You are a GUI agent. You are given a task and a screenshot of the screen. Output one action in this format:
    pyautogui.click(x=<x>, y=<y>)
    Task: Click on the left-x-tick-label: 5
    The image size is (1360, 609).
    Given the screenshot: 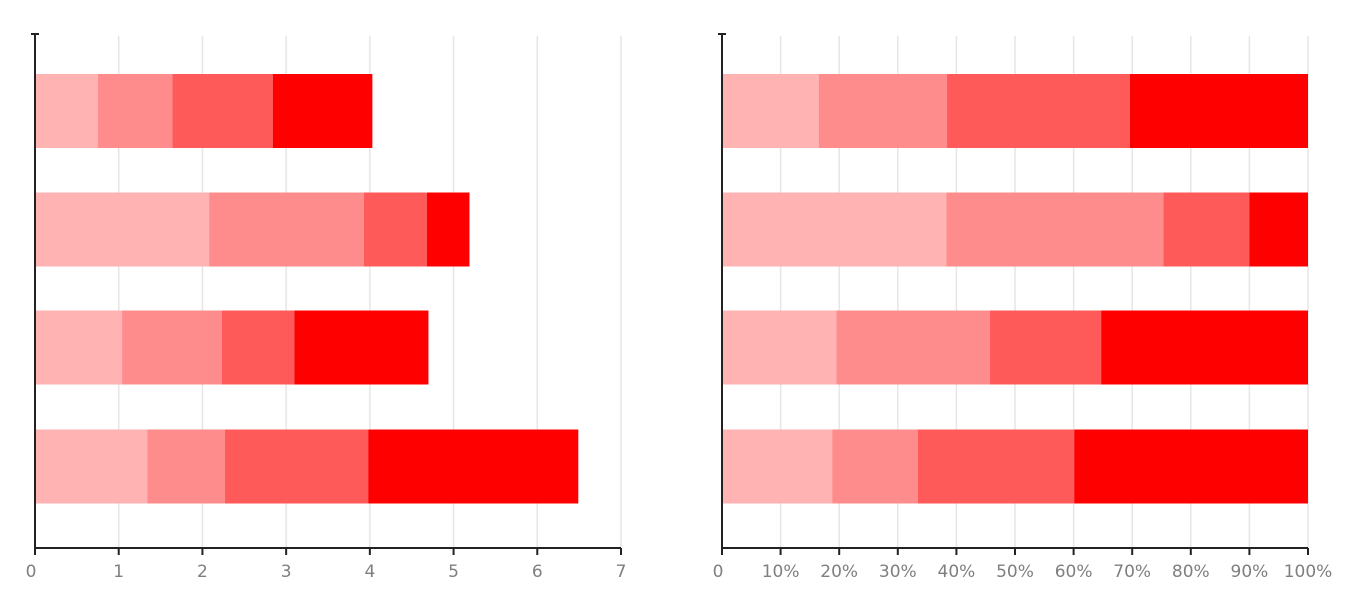 What is the action you would take?
    pyautogui.click(x=453, y=572)
    